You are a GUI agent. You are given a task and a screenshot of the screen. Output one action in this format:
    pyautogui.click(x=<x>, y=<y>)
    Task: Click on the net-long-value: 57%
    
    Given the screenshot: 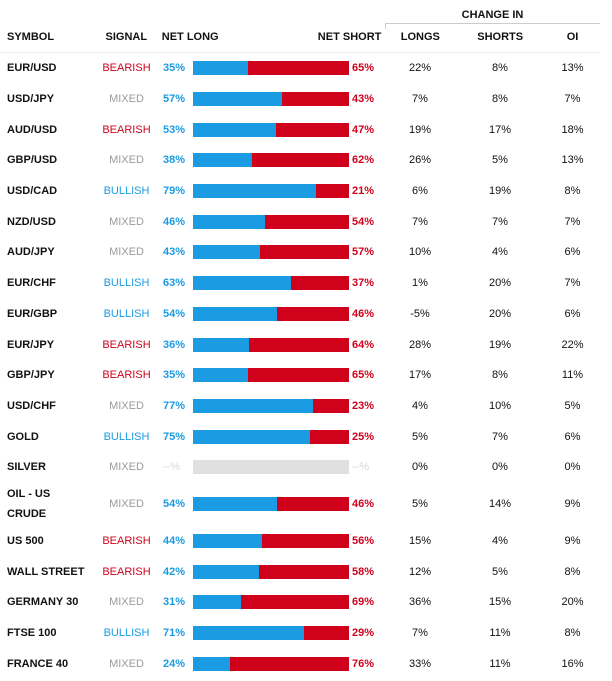 What is the action you would take?
    pyautogui.click(x=174, y=99)
    